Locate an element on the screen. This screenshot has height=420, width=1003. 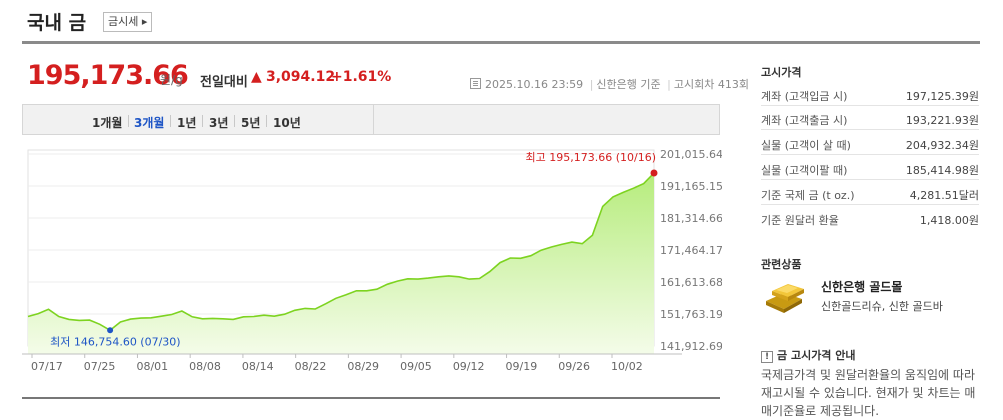
notice-row-label: 계좌 (고객입금 시) is located at coordinates (804, 96).